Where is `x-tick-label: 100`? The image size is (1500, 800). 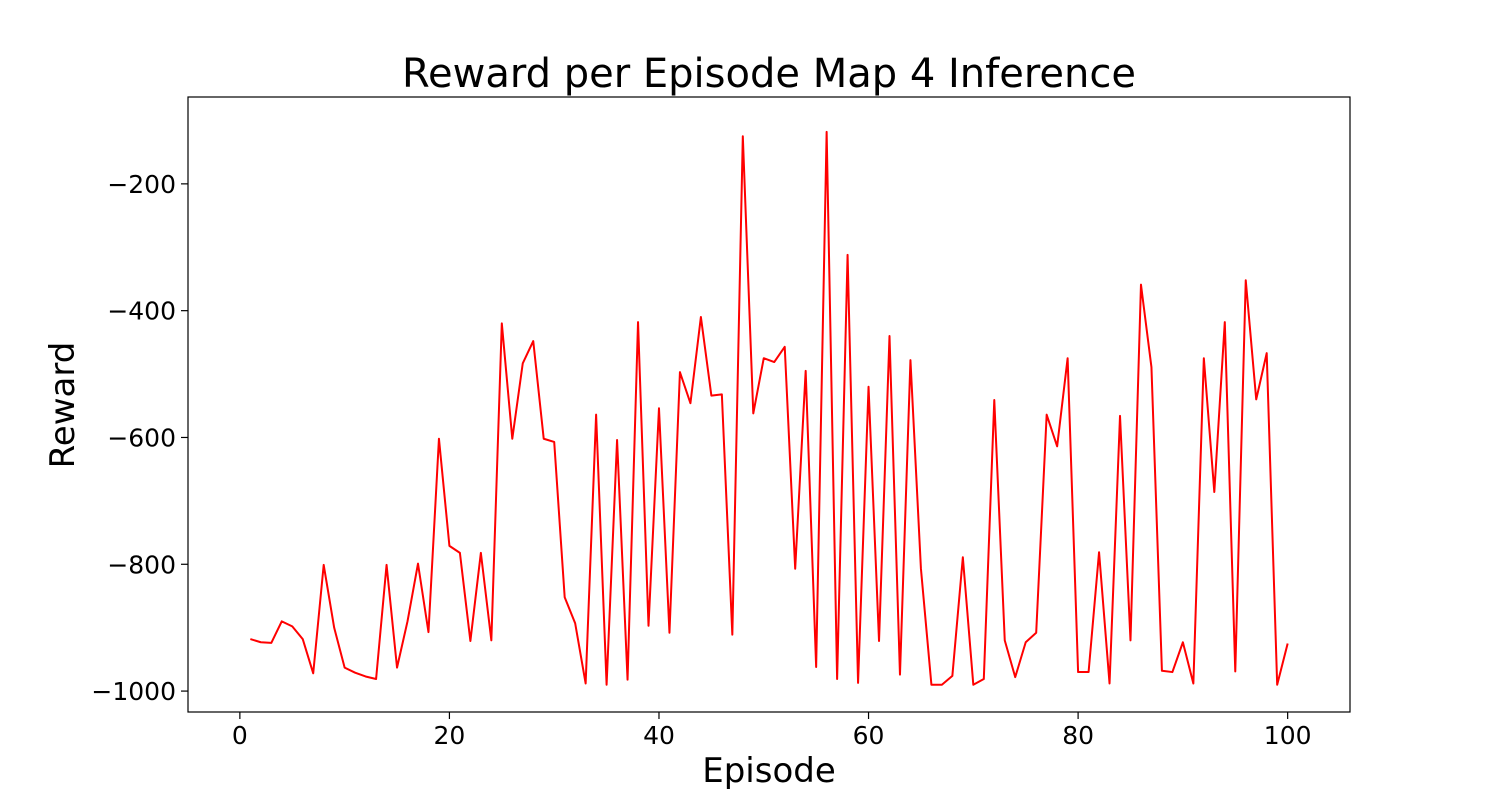
x-tick-label: 100 is located at coordinates (1288, 735).